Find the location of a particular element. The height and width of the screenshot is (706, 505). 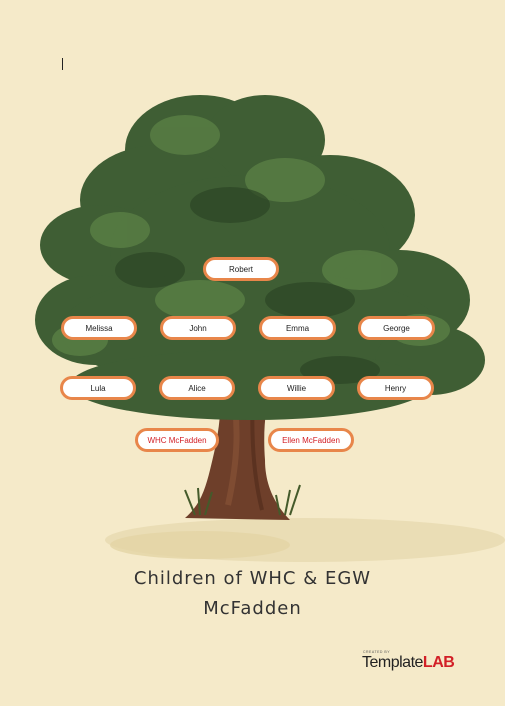

member-henry: Henry is located at coordinates (395, 388).